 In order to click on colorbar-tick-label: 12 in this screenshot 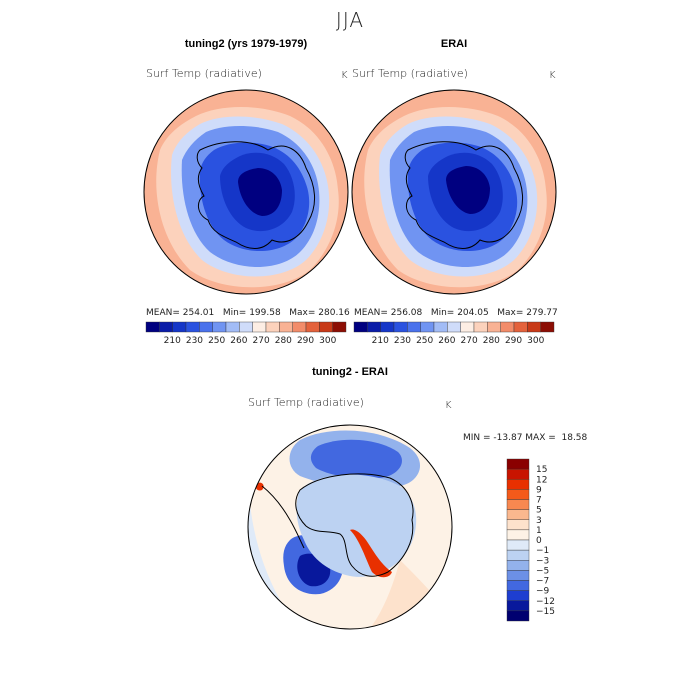, I will do `click(541, 480)`.